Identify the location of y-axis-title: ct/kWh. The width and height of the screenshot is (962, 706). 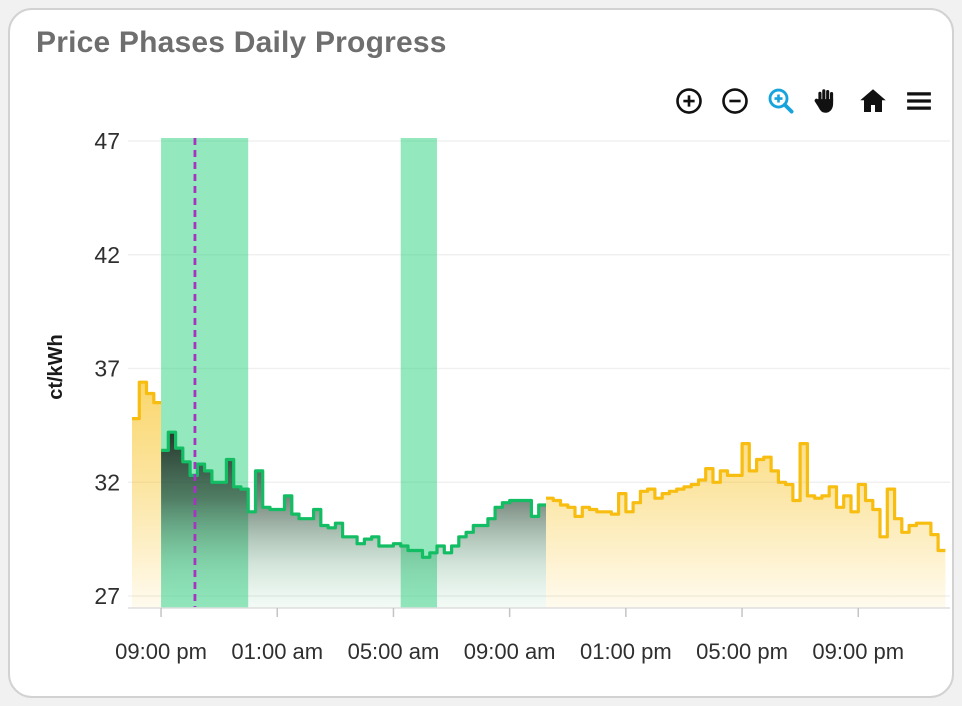
(56, 367).